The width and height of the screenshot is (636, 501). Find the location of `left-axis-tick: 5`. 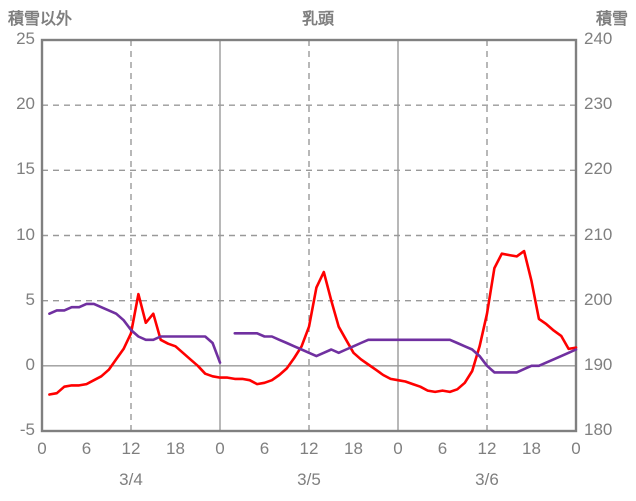

left-axis-tick: 5 is located at coordinates (30, 299).